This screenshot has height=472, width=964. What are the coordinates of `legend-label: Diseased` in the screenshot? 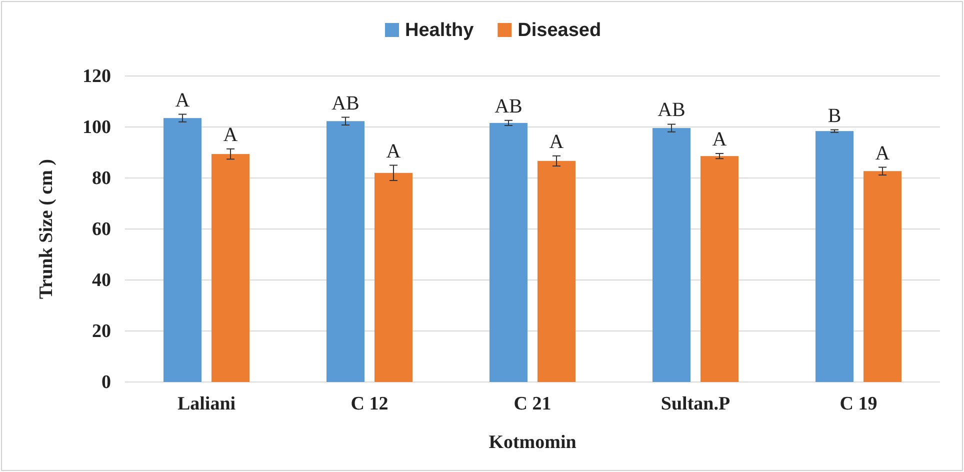 It's located at (560, 30).